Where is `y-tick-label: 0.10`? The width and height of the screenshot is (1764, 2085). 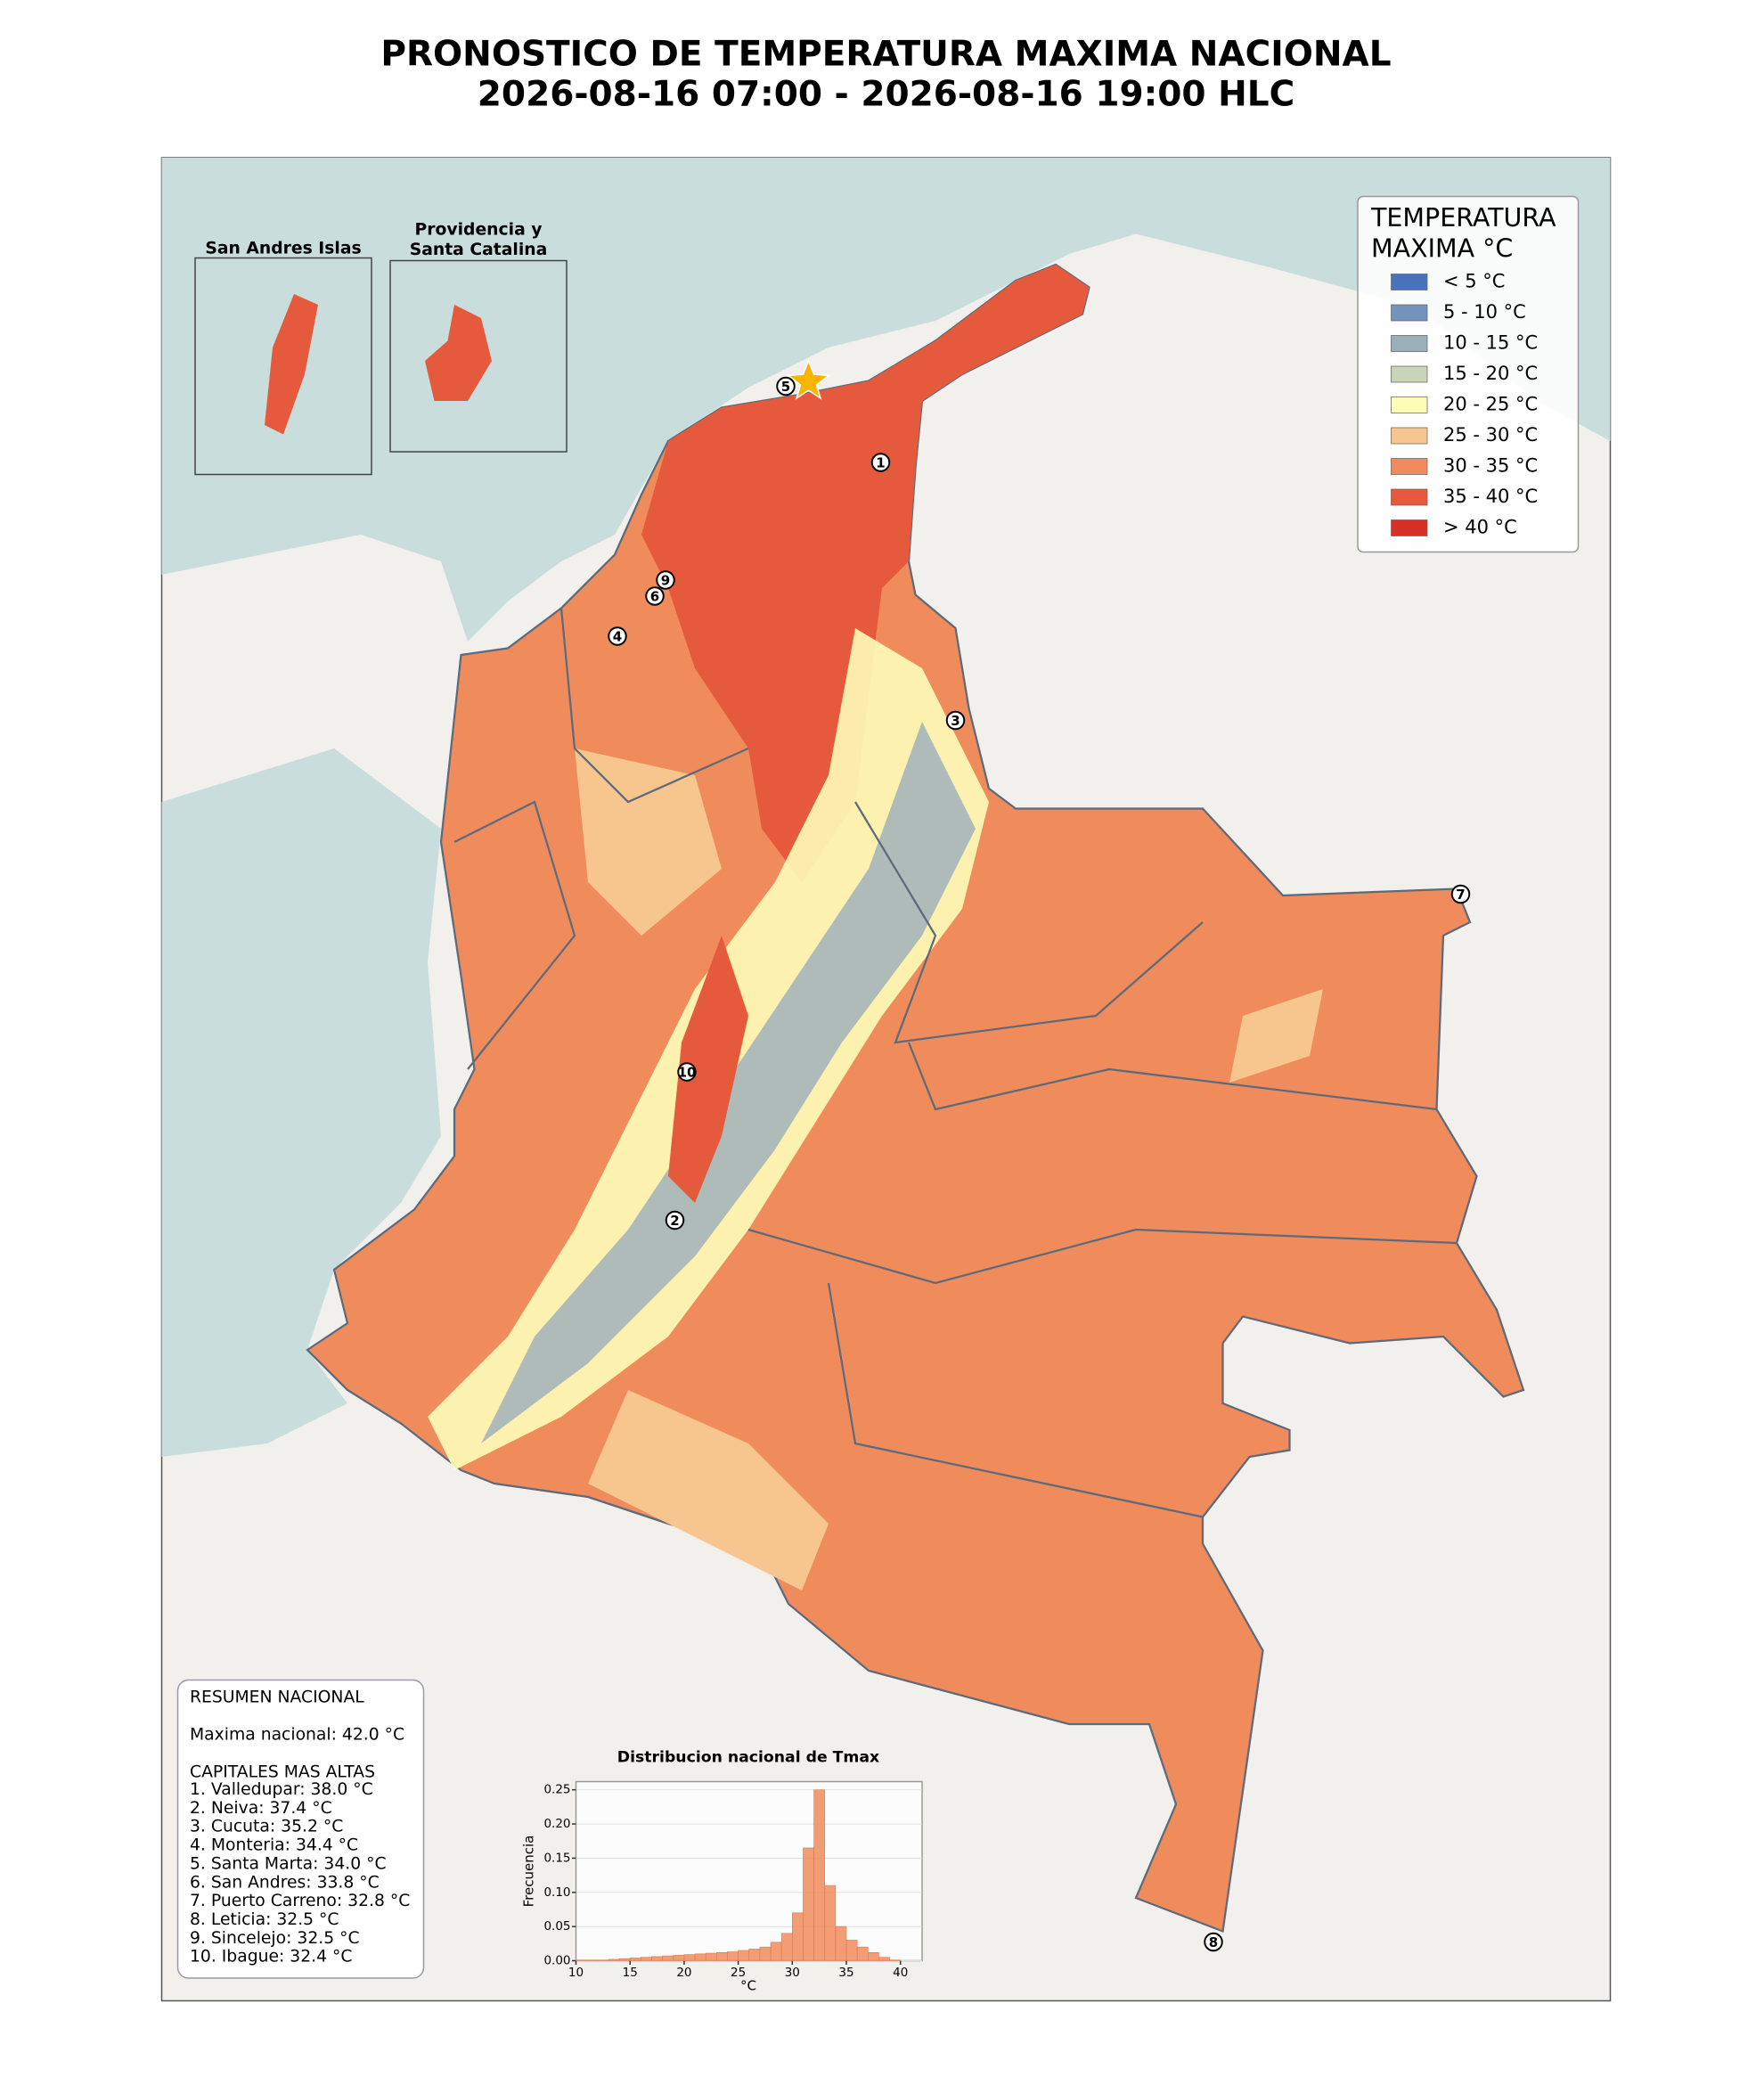 y-tick-label: 0.10 is located at coordinates (556, 1892).